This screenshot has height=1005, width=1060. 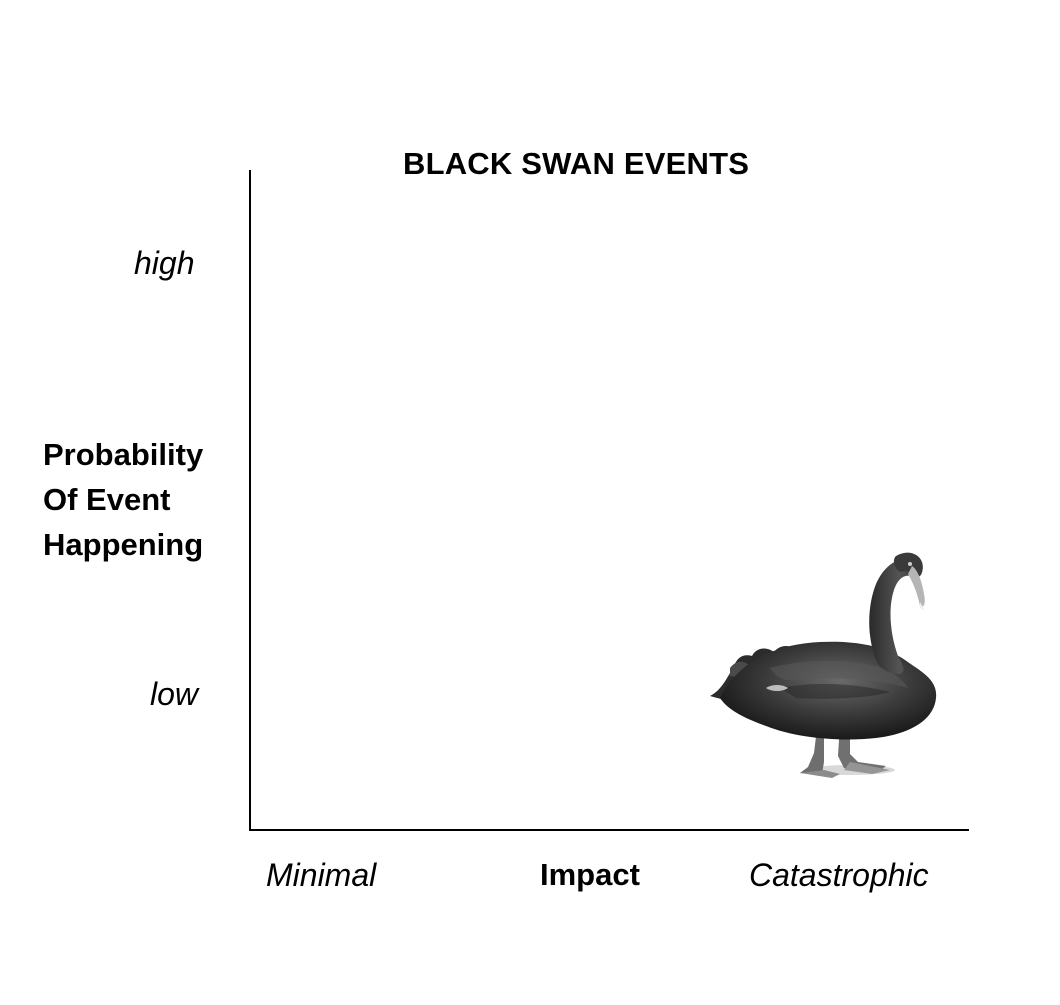 What do you see at coordinates (164, 263) in the screenshot?
I see `y-axis-high-label: high` at bounding box center [164, 263].